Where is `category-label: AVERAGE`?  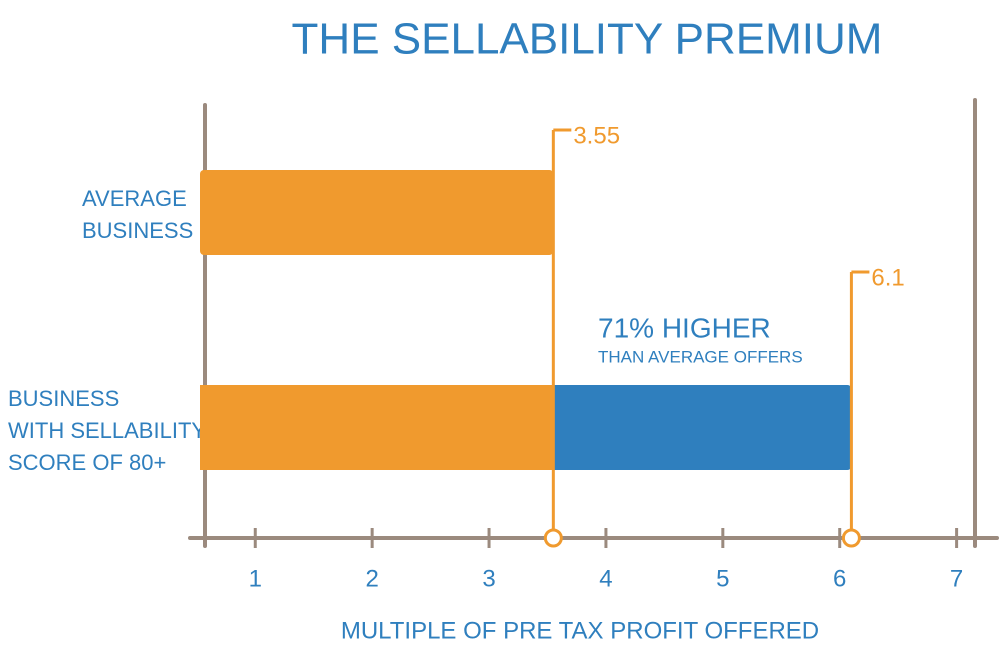
category-label: AVERAGE is located at coordinates (134, 198).